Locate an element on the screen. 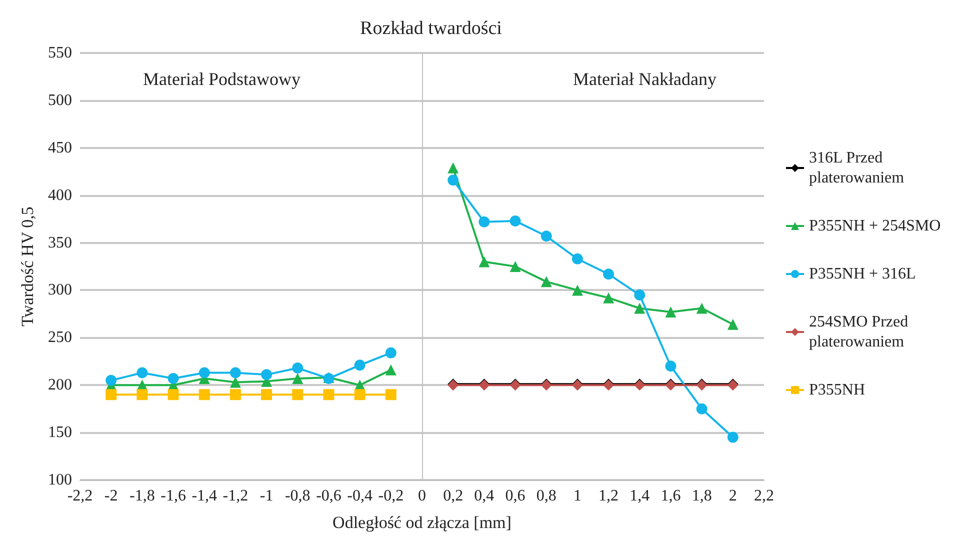 Image resolution: width=962 pixels, height=548 pixels. x-tick-label: 1,6 is located at coordinates (670, 496).